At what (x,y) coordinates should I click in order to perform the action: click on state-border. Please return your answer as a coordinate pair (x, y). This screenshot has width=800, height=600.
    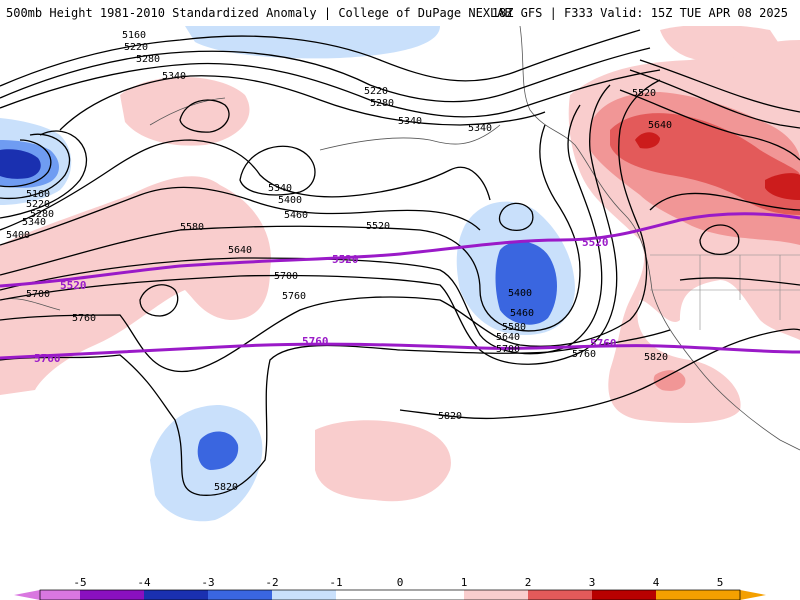
    Looking at the image, I should click on (725, 292).